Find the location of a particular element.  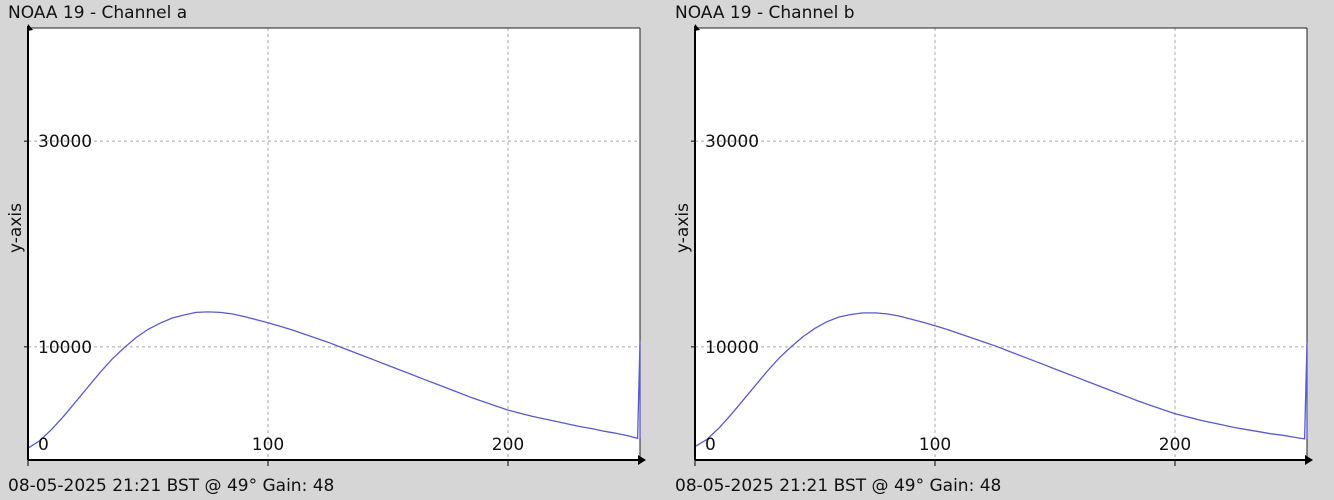

y-tick-label-b-1: 10000 is located at coordinates (732, 348).